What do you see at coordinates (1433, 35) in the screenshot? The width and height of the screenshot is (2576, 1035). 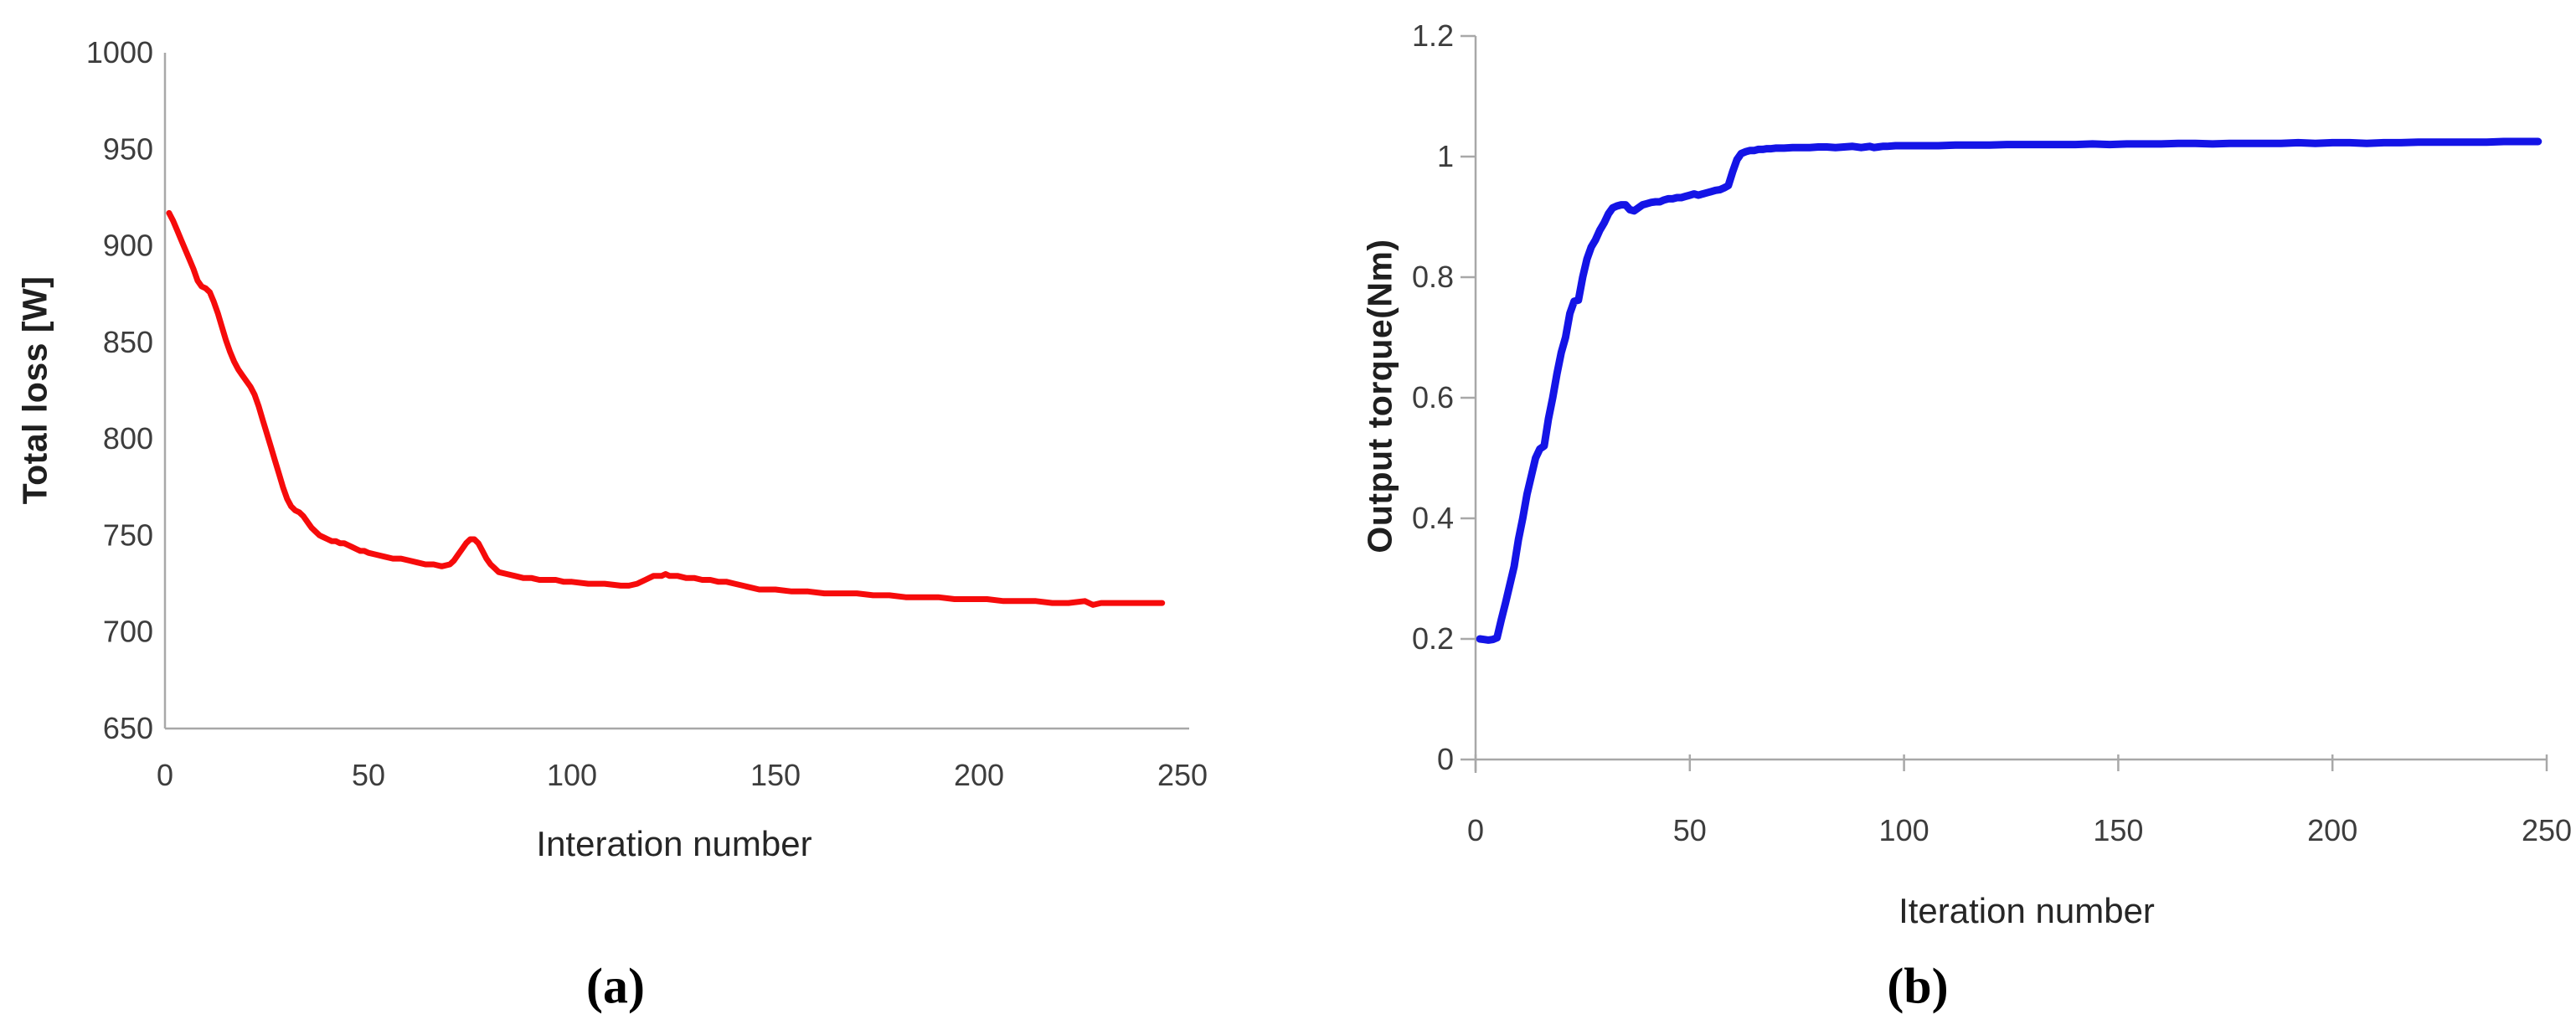 I see `y-tick-label-b: 1.2` at bounding box center [1433, 35].